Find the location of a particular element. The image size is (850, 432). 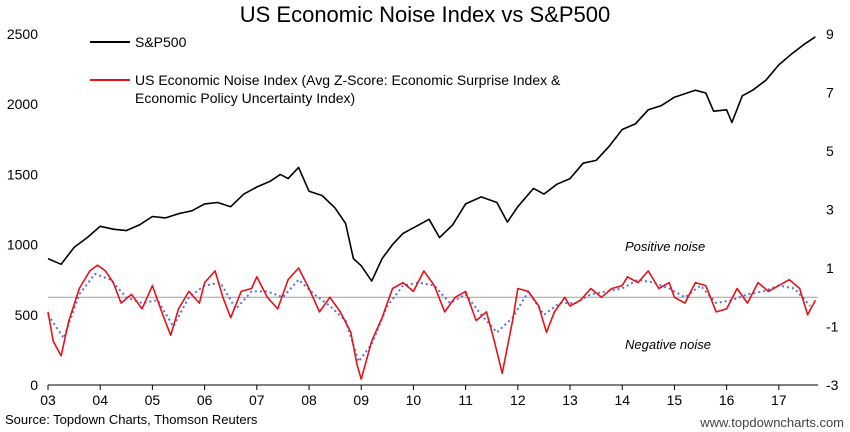

source-note: Source: Topdown Charts, Thomson Reuters is located at coordinates (131, 419).